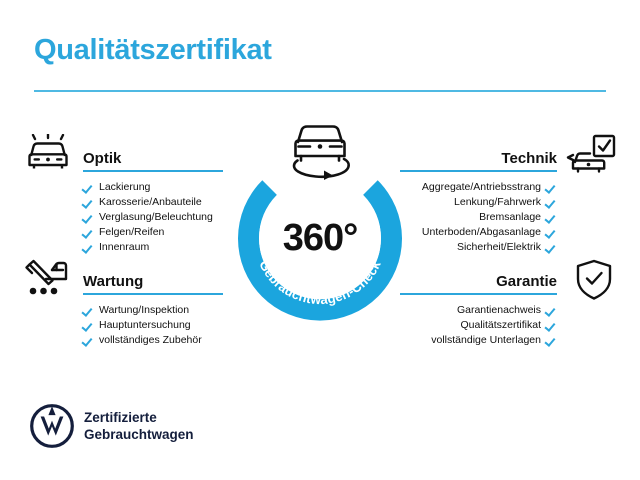 Image resolution: width=640 pixels, height=480 pixels. What do you see at coordinates (139, 434) in the screenshot?
I see `vw-wordmark-line2: Gebrauchtwagen` at bounding box center [139, 434].